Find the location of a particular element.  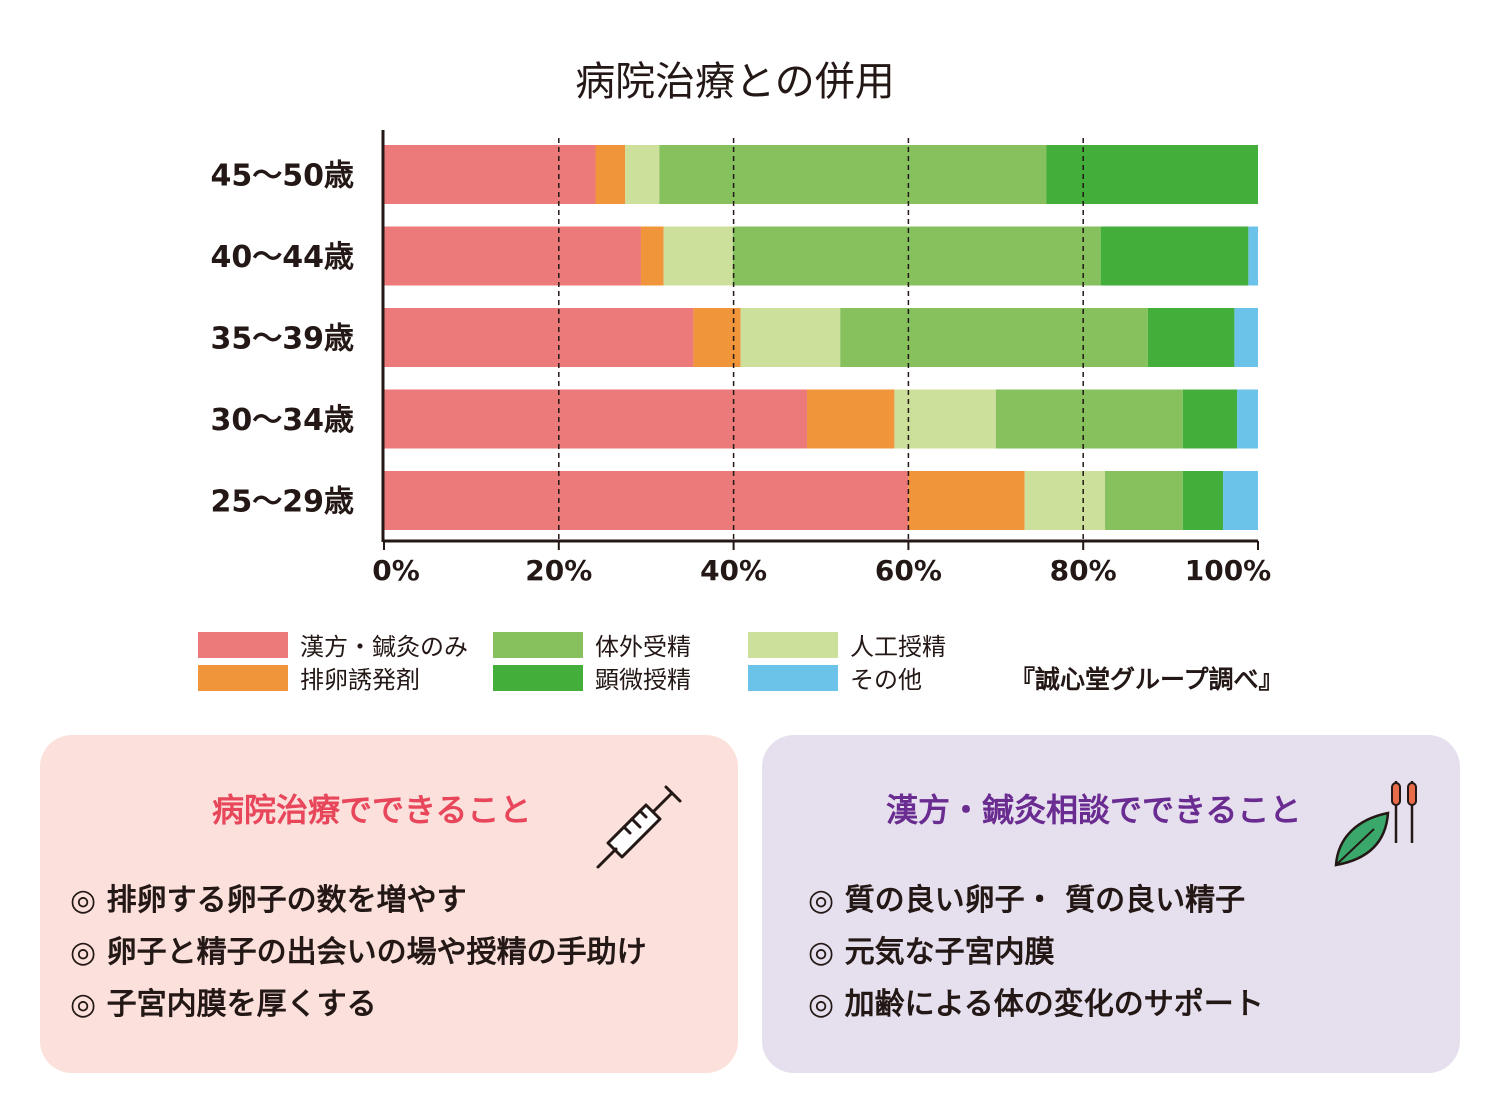

legend-label: 排卵誘発剤 is located at coordinates (360, 680).